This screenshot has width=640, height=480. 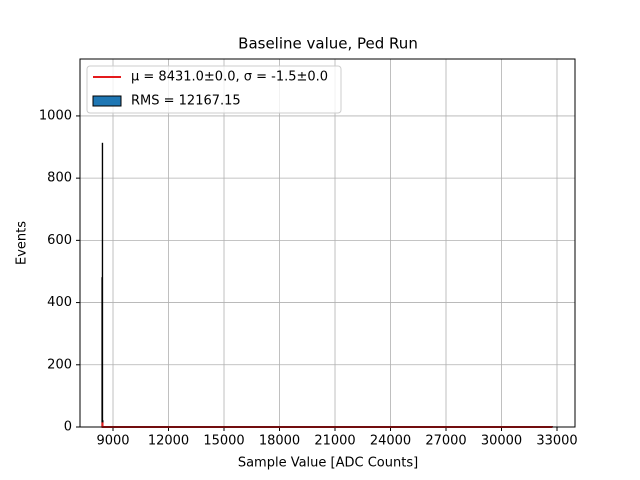 I want to click on x-tick-label: 24000, so click(x=390, y=441).